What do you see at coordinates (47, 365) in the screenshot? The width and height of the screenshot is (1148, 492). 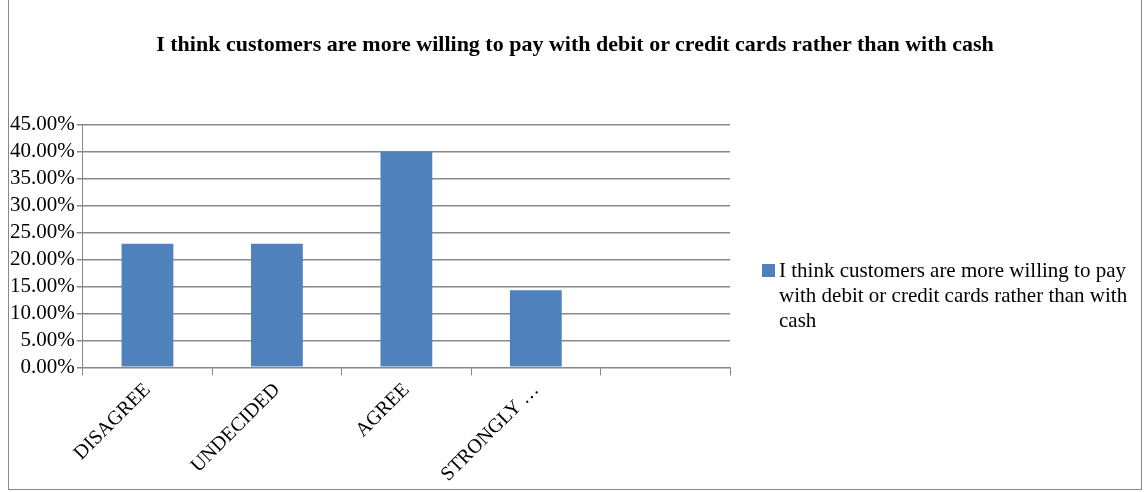 I see `y-tick-label: 0.00%` at bounding box center [47, 365].